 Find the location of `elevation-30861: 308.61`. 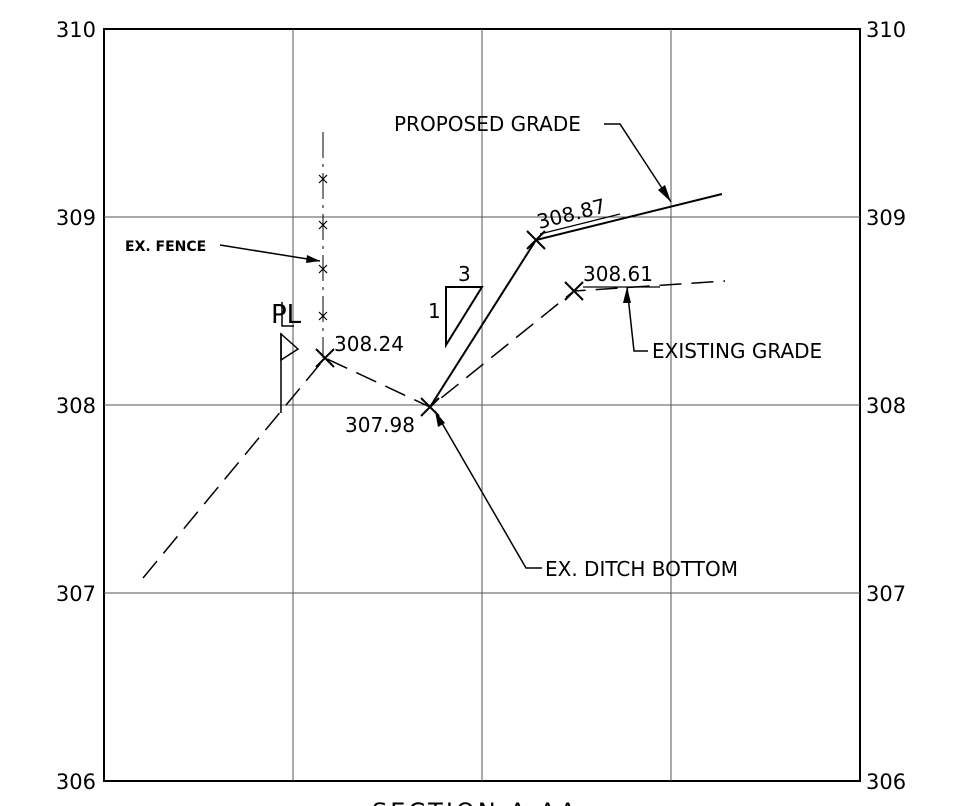

elevation-30861: 308.61 is located at coordinates (618, 274).